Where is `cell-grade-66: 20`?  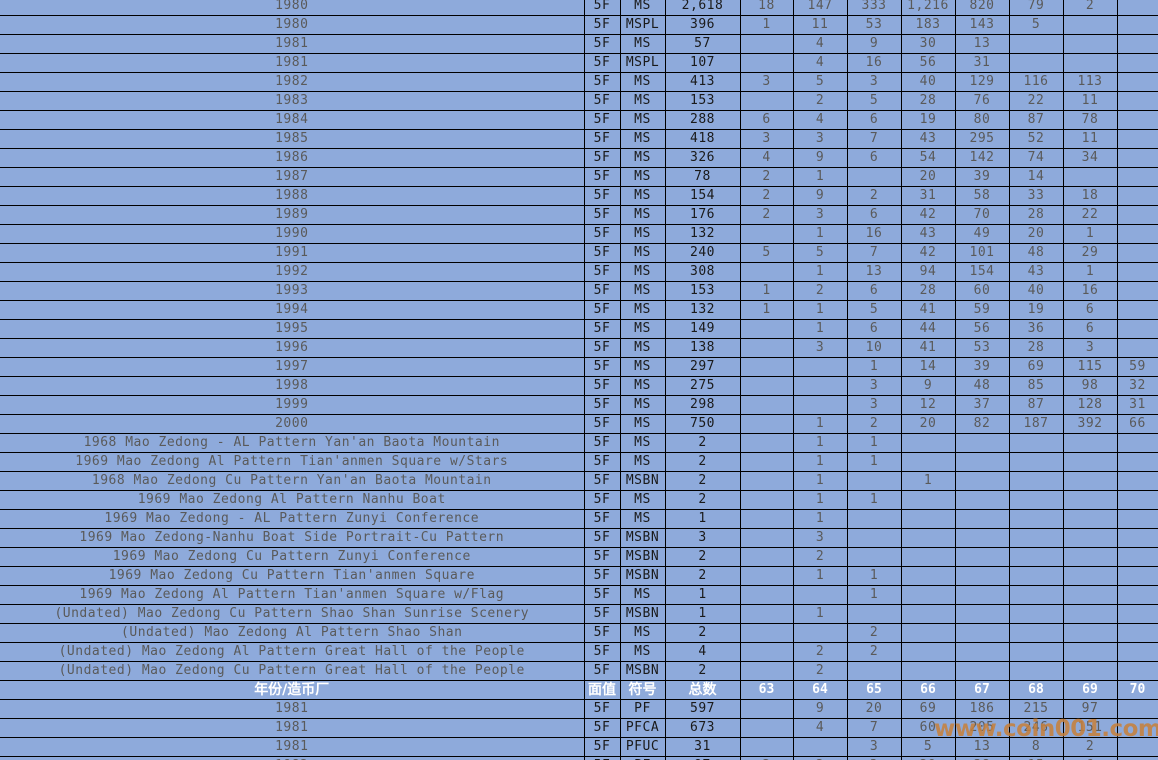 cell-grade-66: 20 is located at coordinates (928, 177).